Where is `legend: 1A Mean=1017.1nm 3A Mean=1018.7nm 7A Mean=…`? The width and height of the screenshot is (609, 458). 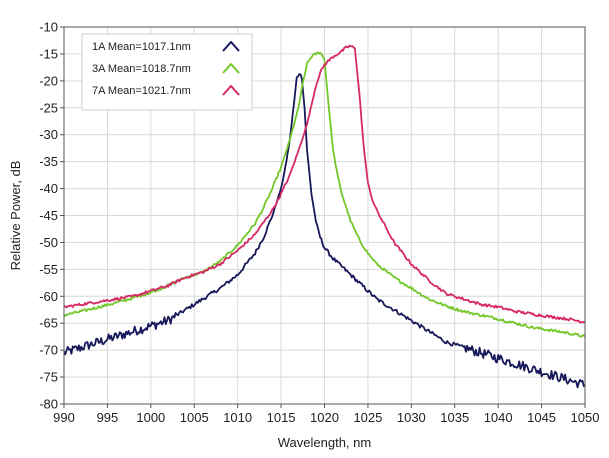
legend: 1A Mean=1017.1nm 3A Mean=1018.7nm 7A Mean=… is located at coordinates (167, 72).